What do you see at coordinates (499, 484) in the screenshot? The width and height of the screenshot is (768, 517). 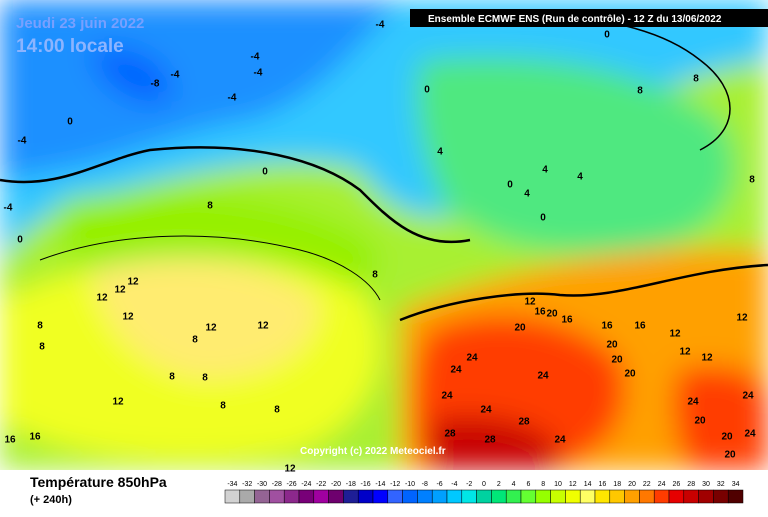 I see `colorbar-label: 2` at bounding box center [499, 484].